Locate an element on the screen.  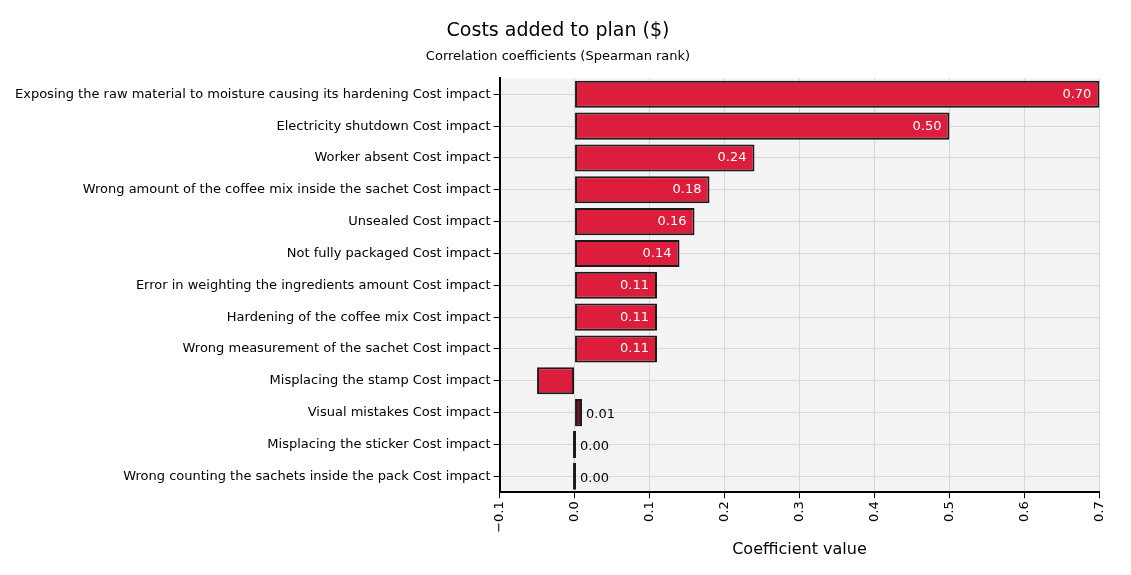
data-label: 0.70 is located at coordinates (1077, 93).